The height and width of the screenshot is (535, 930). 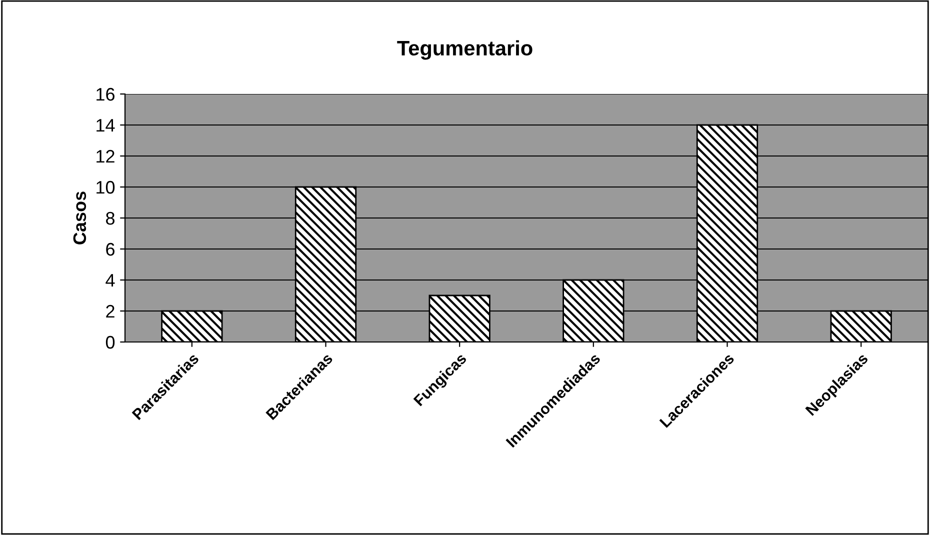 What do you see at coordinates (464, 50) in the screenshot?
I see `chart-title: Tegumentario` at bounding box center [464, 50].